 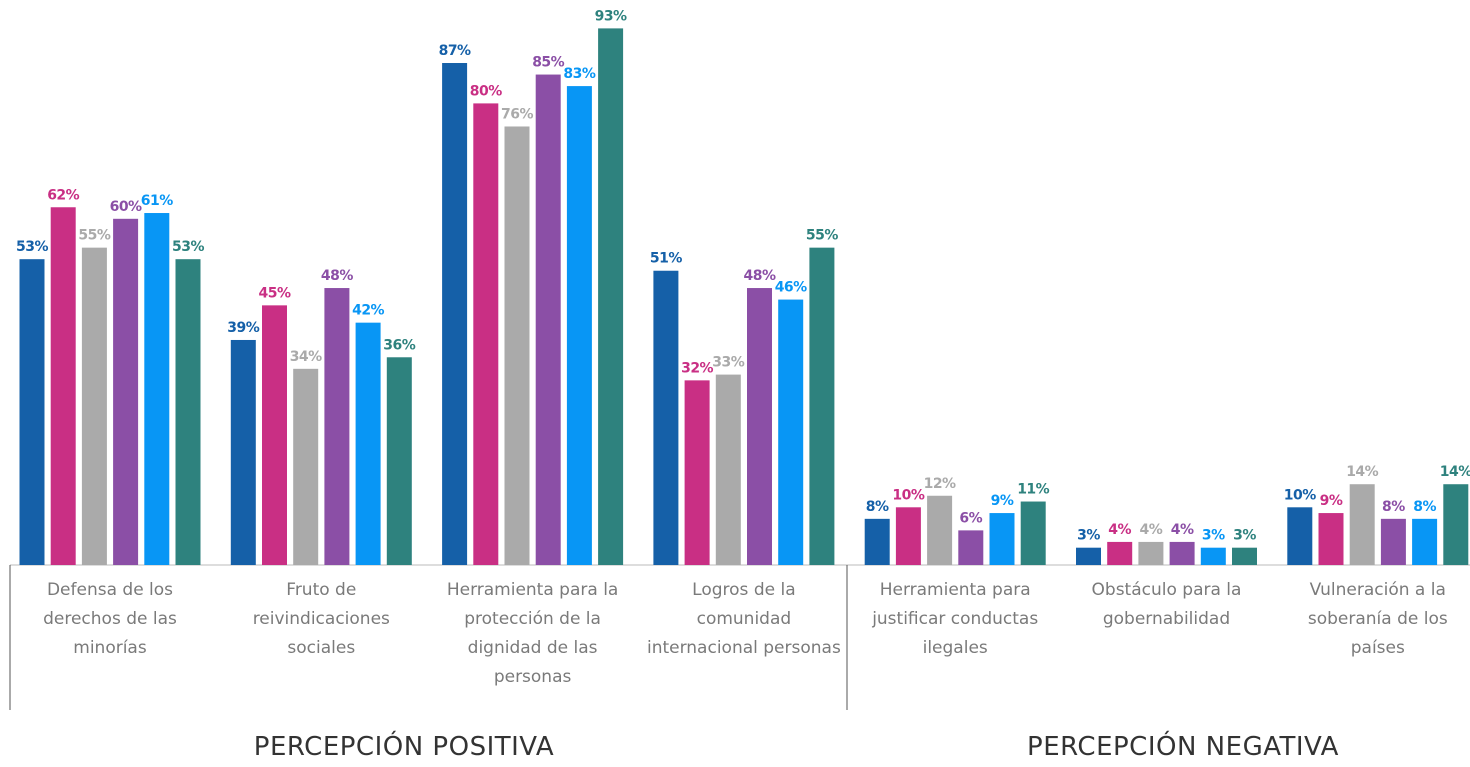 What do you see at coordinates (368, 311) in the screenshot?
I see `value-label: 42%` at bounding box center [368, 311].